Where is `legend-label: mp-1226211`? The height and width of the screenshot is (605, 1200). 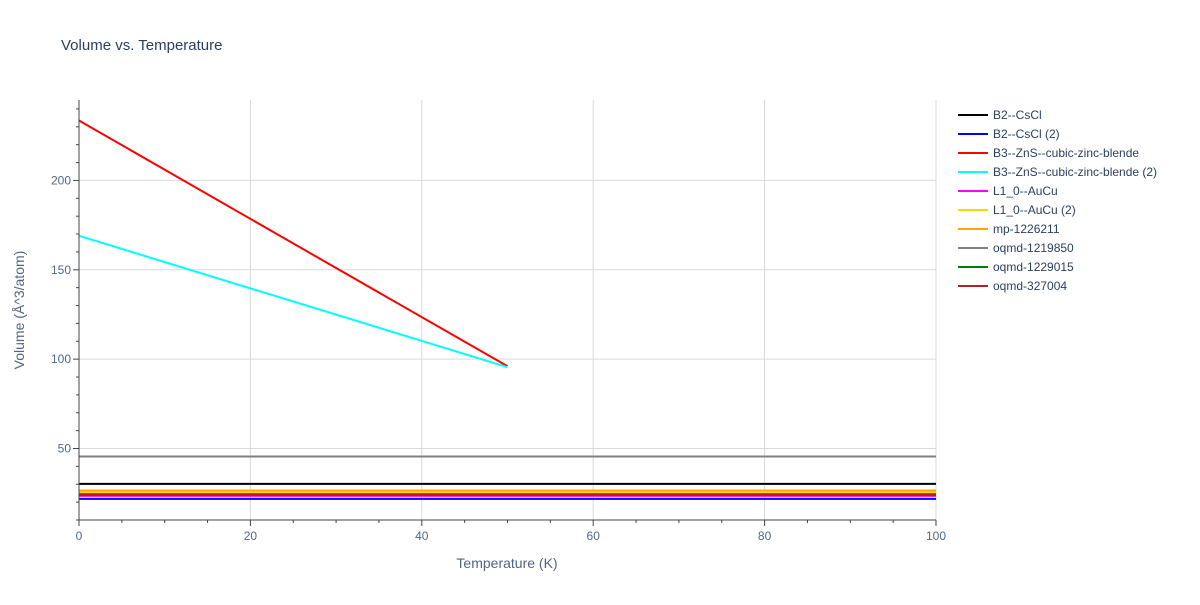
legend-label: mp-1226211 is located at coordinates (1026, 229).